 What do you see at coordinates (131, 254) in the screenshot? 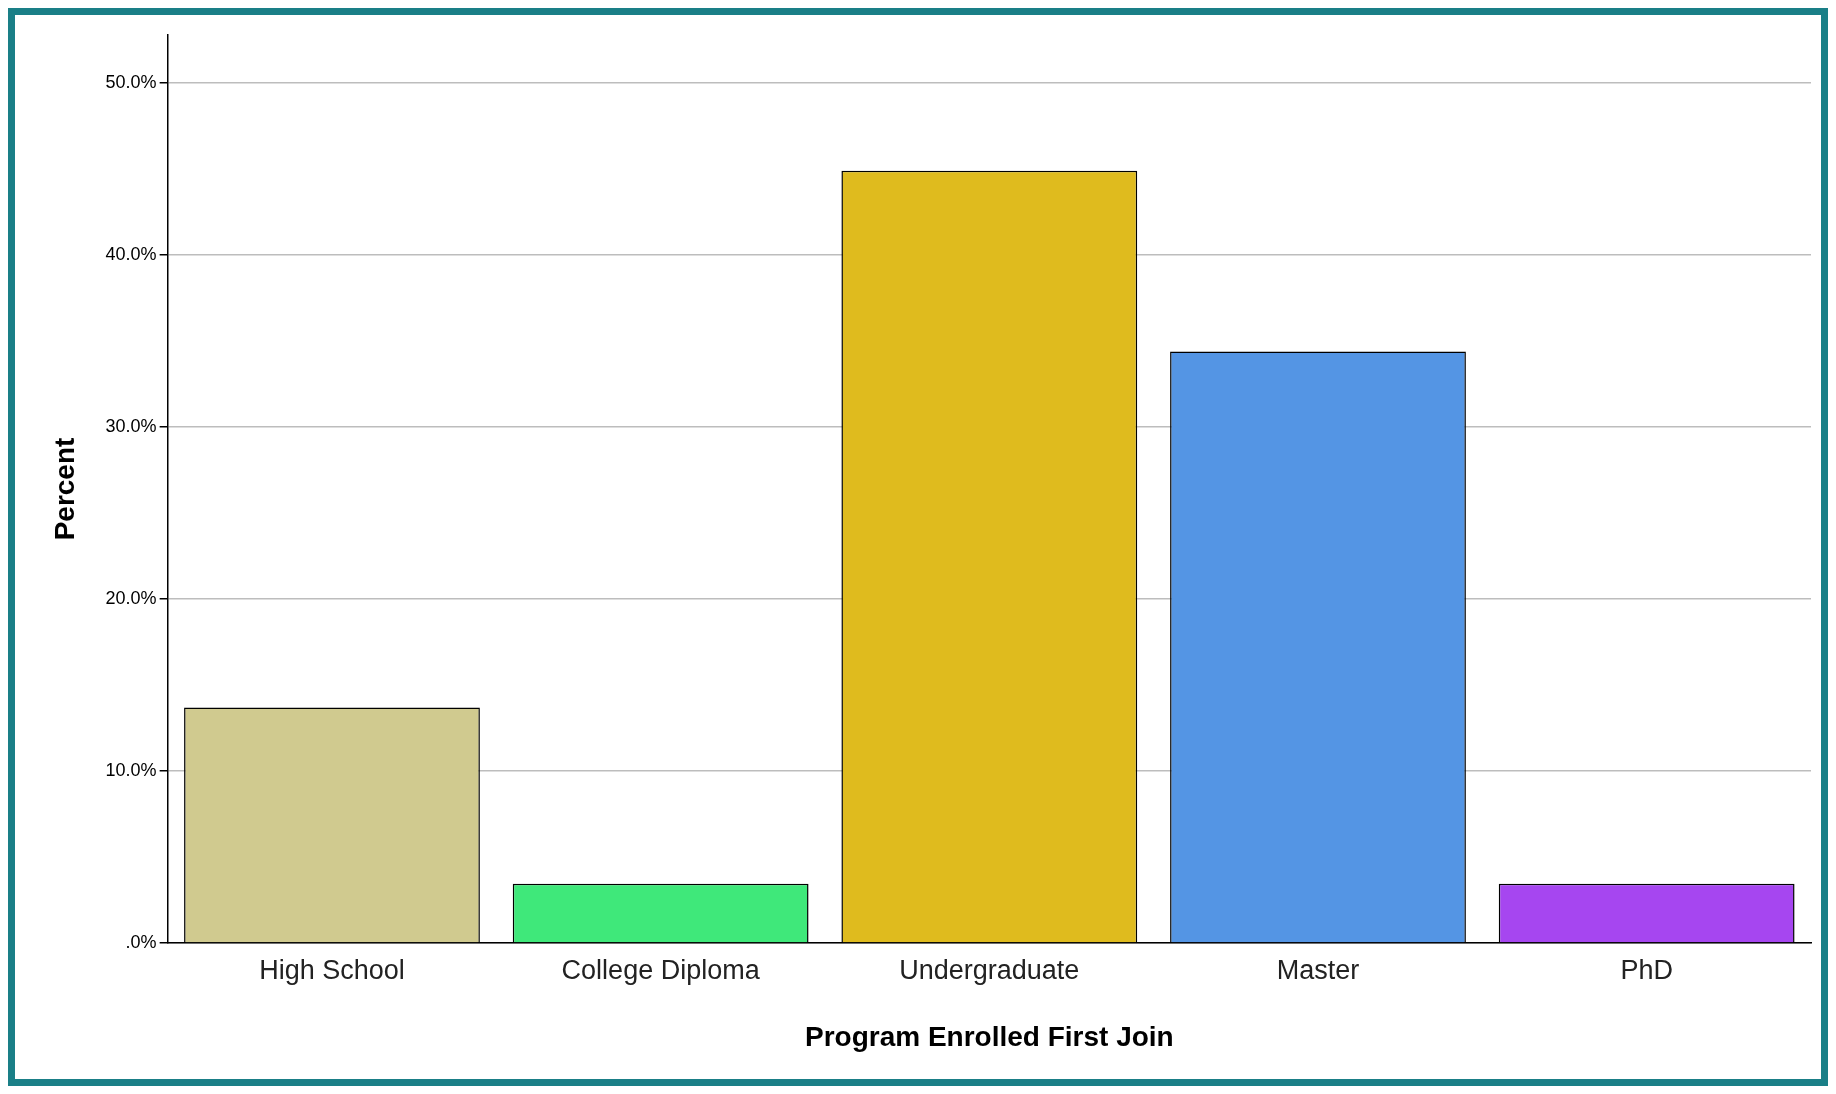
I see `y-tick-label: 40.0%` at bounding box center [131, 254].